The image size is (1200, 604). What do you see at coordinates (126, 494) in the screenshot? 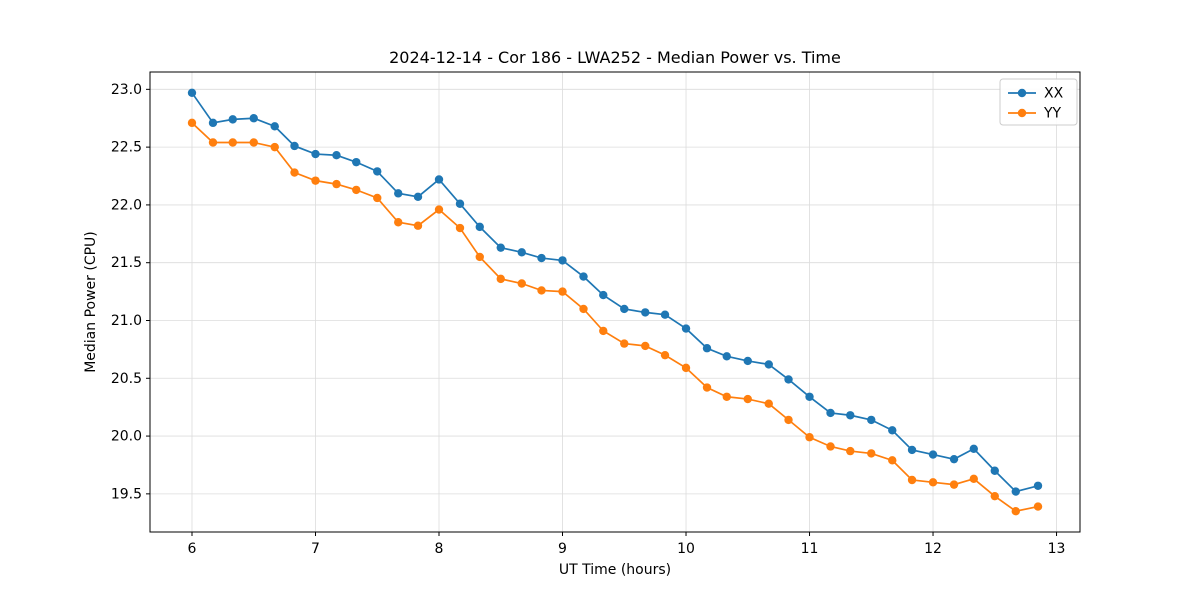
I see `y-tick-label: 19.5` at bounding box center [126, 494].